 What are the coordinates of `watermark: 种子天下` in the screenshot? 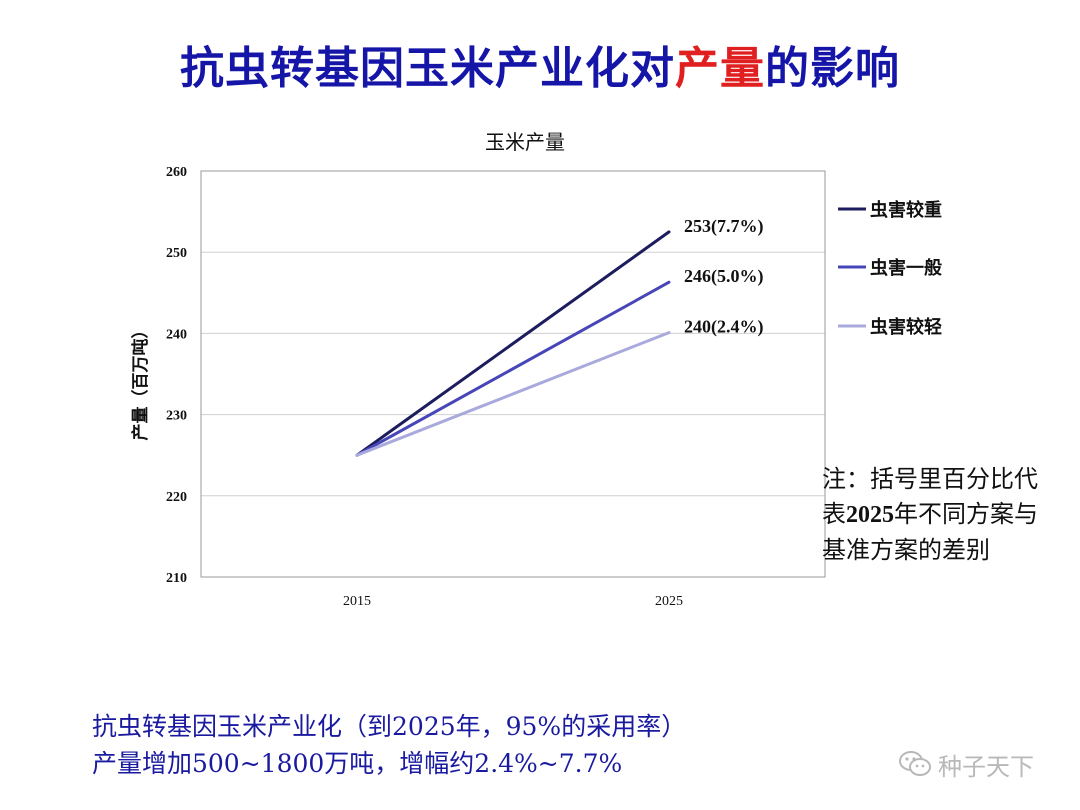 It's located at (983, 764).